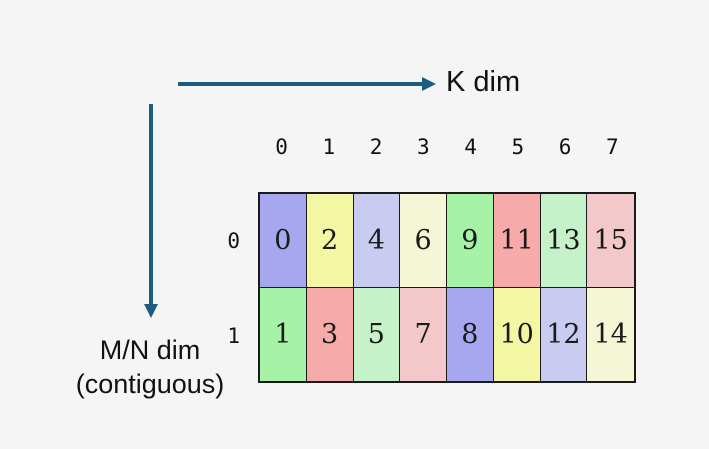  Describe the element at coordinates (150, 367) in the screenshot. I see `mn-dim-label: M/N dim (contiguous)` at that location.